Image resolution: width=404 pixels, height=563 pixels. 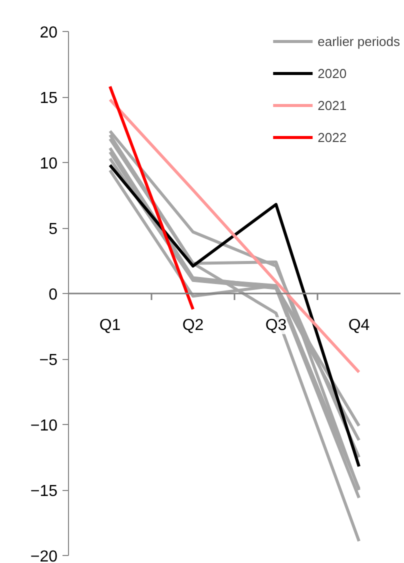 What do you see at coordinates (332, 137) in the screenshot?
I see `legend-label: 2022` at bounding box center [332, 137].